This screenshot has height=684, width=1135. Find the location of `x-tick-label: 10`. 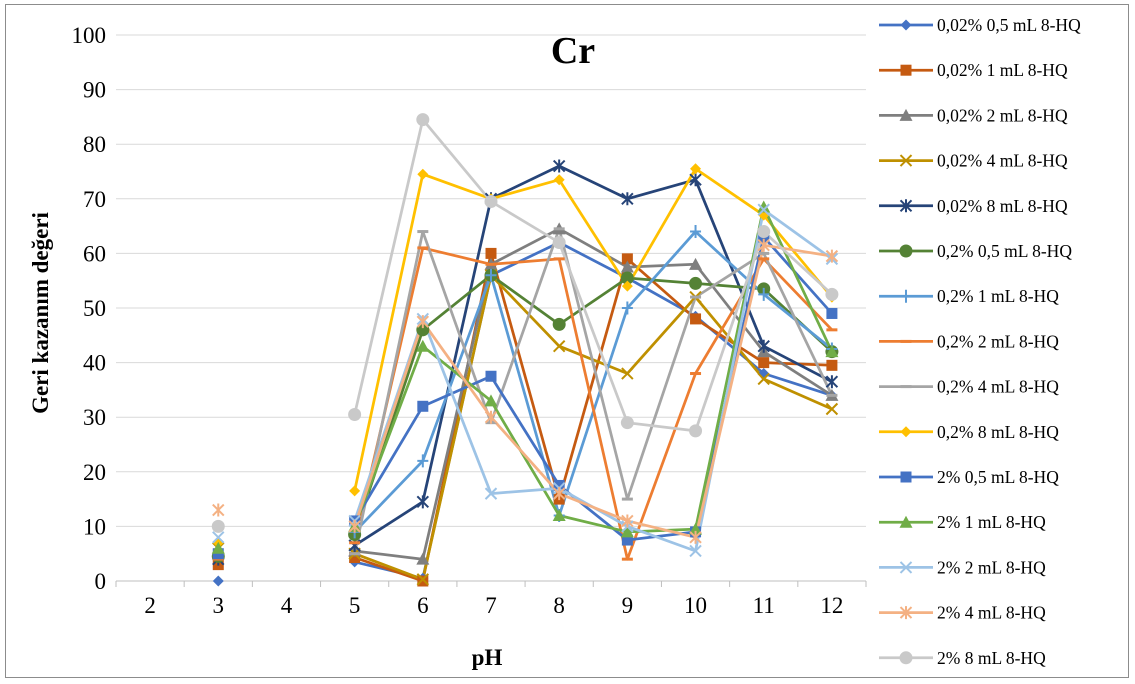

x-tick-label: 10 is located at coordinates (695, 605).